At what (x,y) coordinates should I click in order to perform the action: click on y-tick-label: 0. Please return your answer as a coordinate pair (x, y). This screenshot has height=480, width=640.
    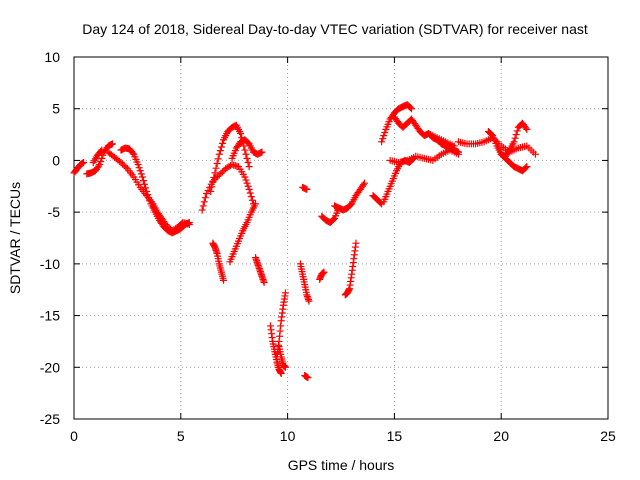
    Looking at the image, I should click on (56, 160).